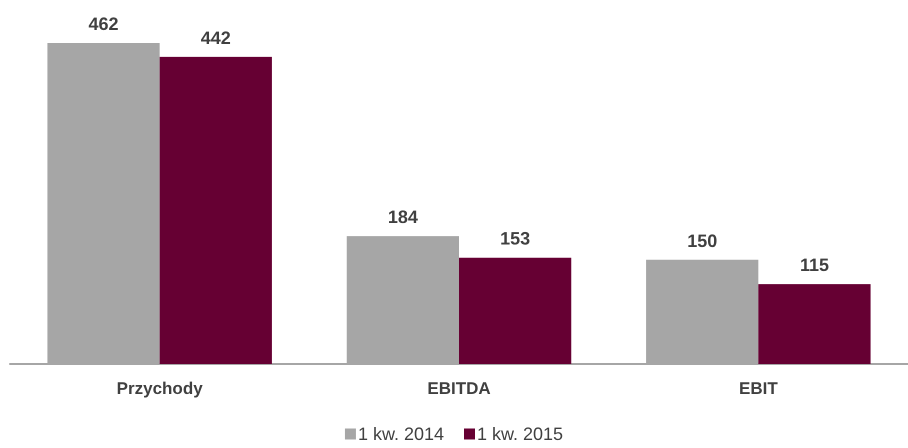 This screenshot has height=448, width=908. Describe the element at coordinates (403, 217) in the screenshot. I see `data-label: 184` at that location.